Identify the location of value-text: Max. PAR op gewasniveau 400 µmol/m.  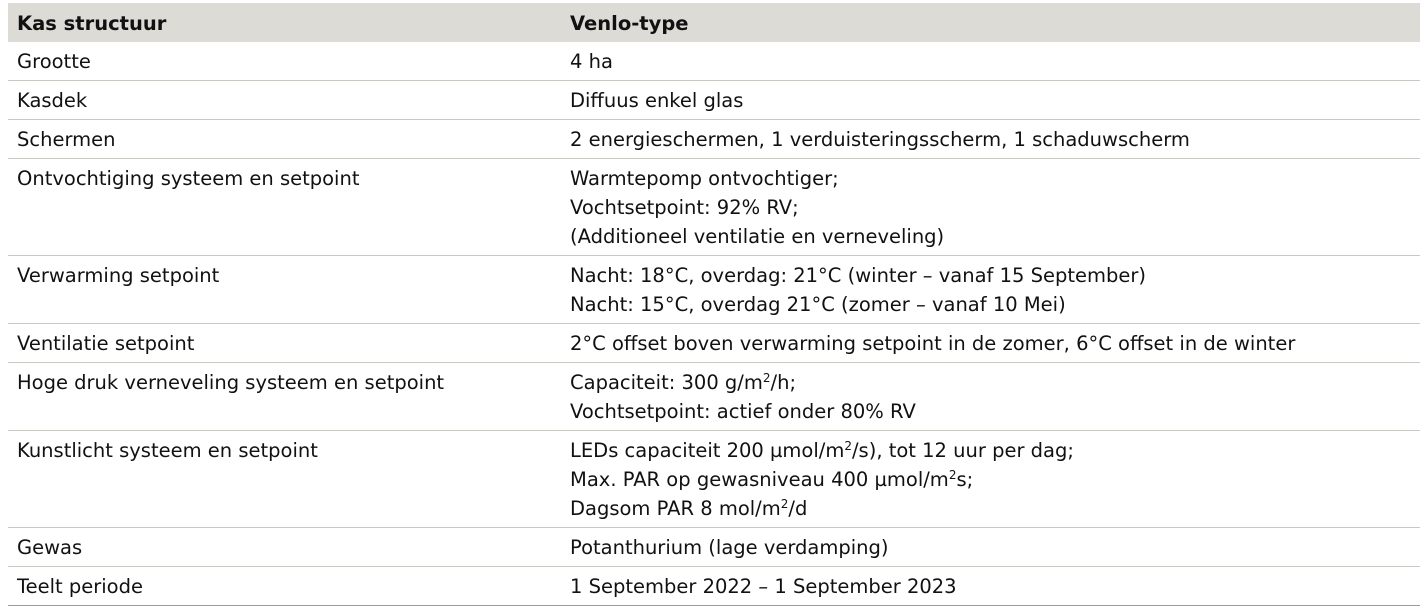
(759, 479).